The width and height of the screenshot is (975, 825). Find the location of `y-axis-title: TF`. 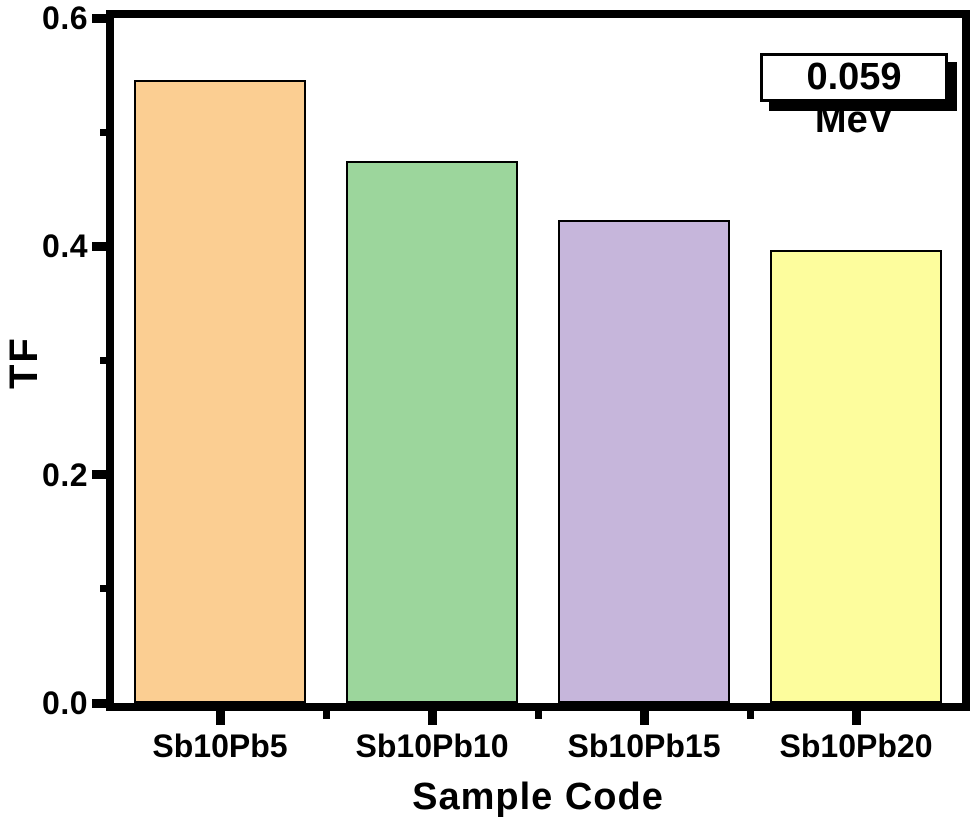

y-axis-title: TF is located at coordinates (24, 362).